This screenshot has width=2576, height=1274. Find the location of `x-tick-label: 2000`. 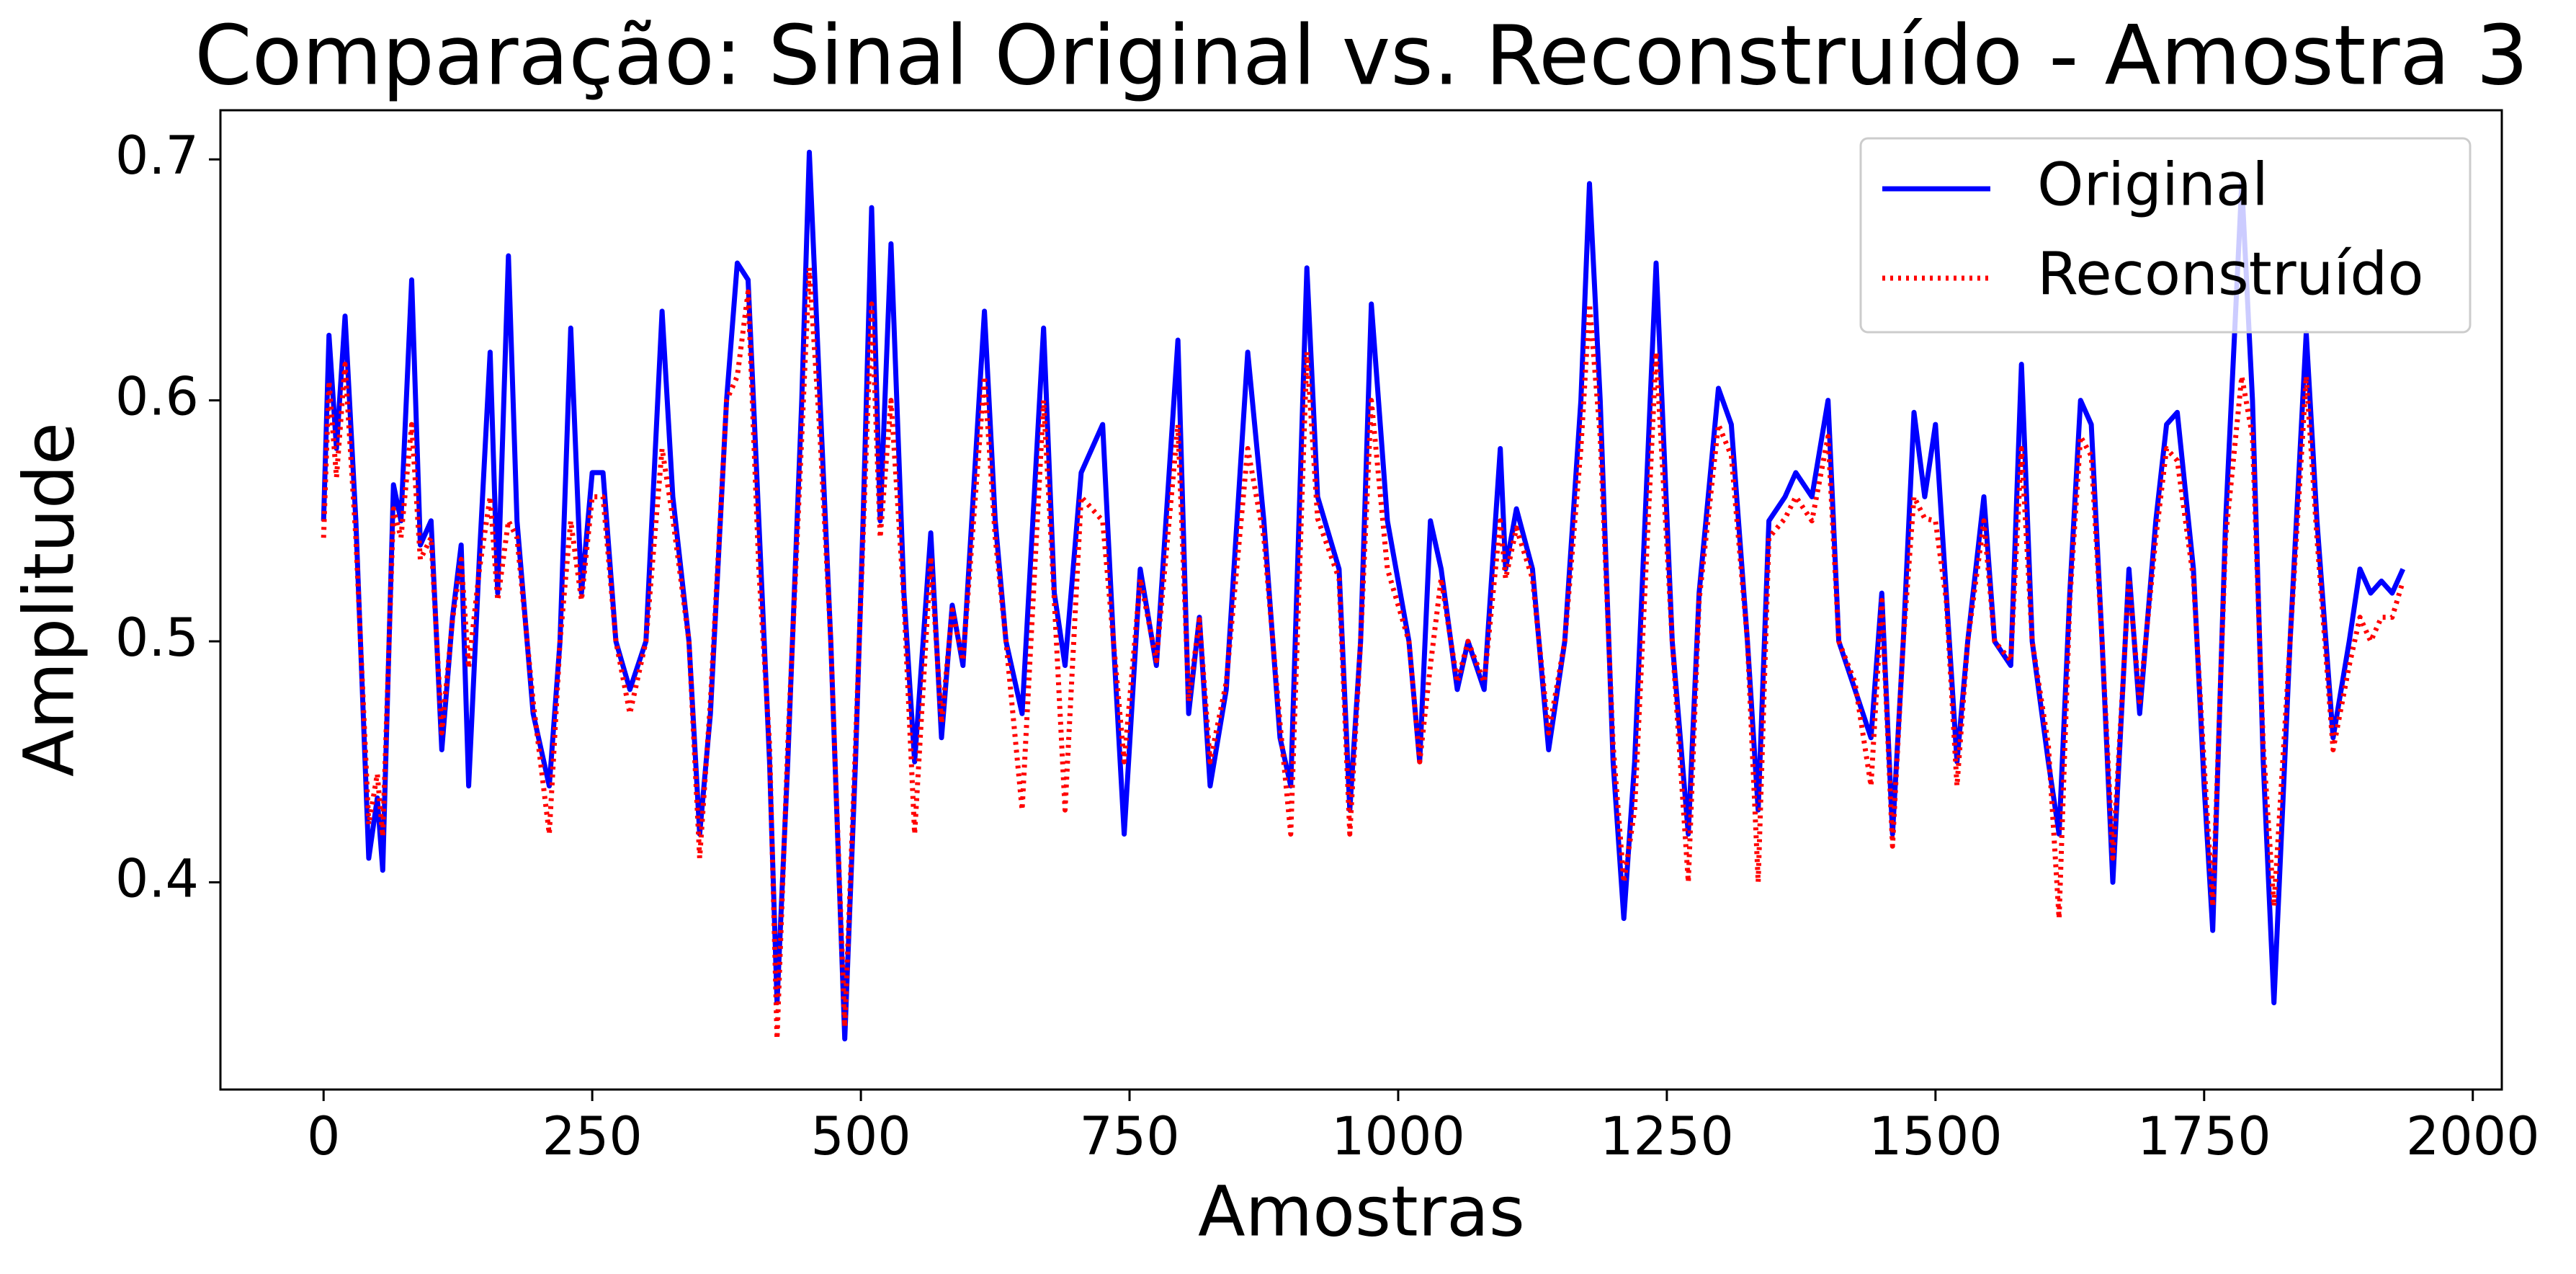

x-tick-label: 2000 is located at coordinates (2473, 1136).